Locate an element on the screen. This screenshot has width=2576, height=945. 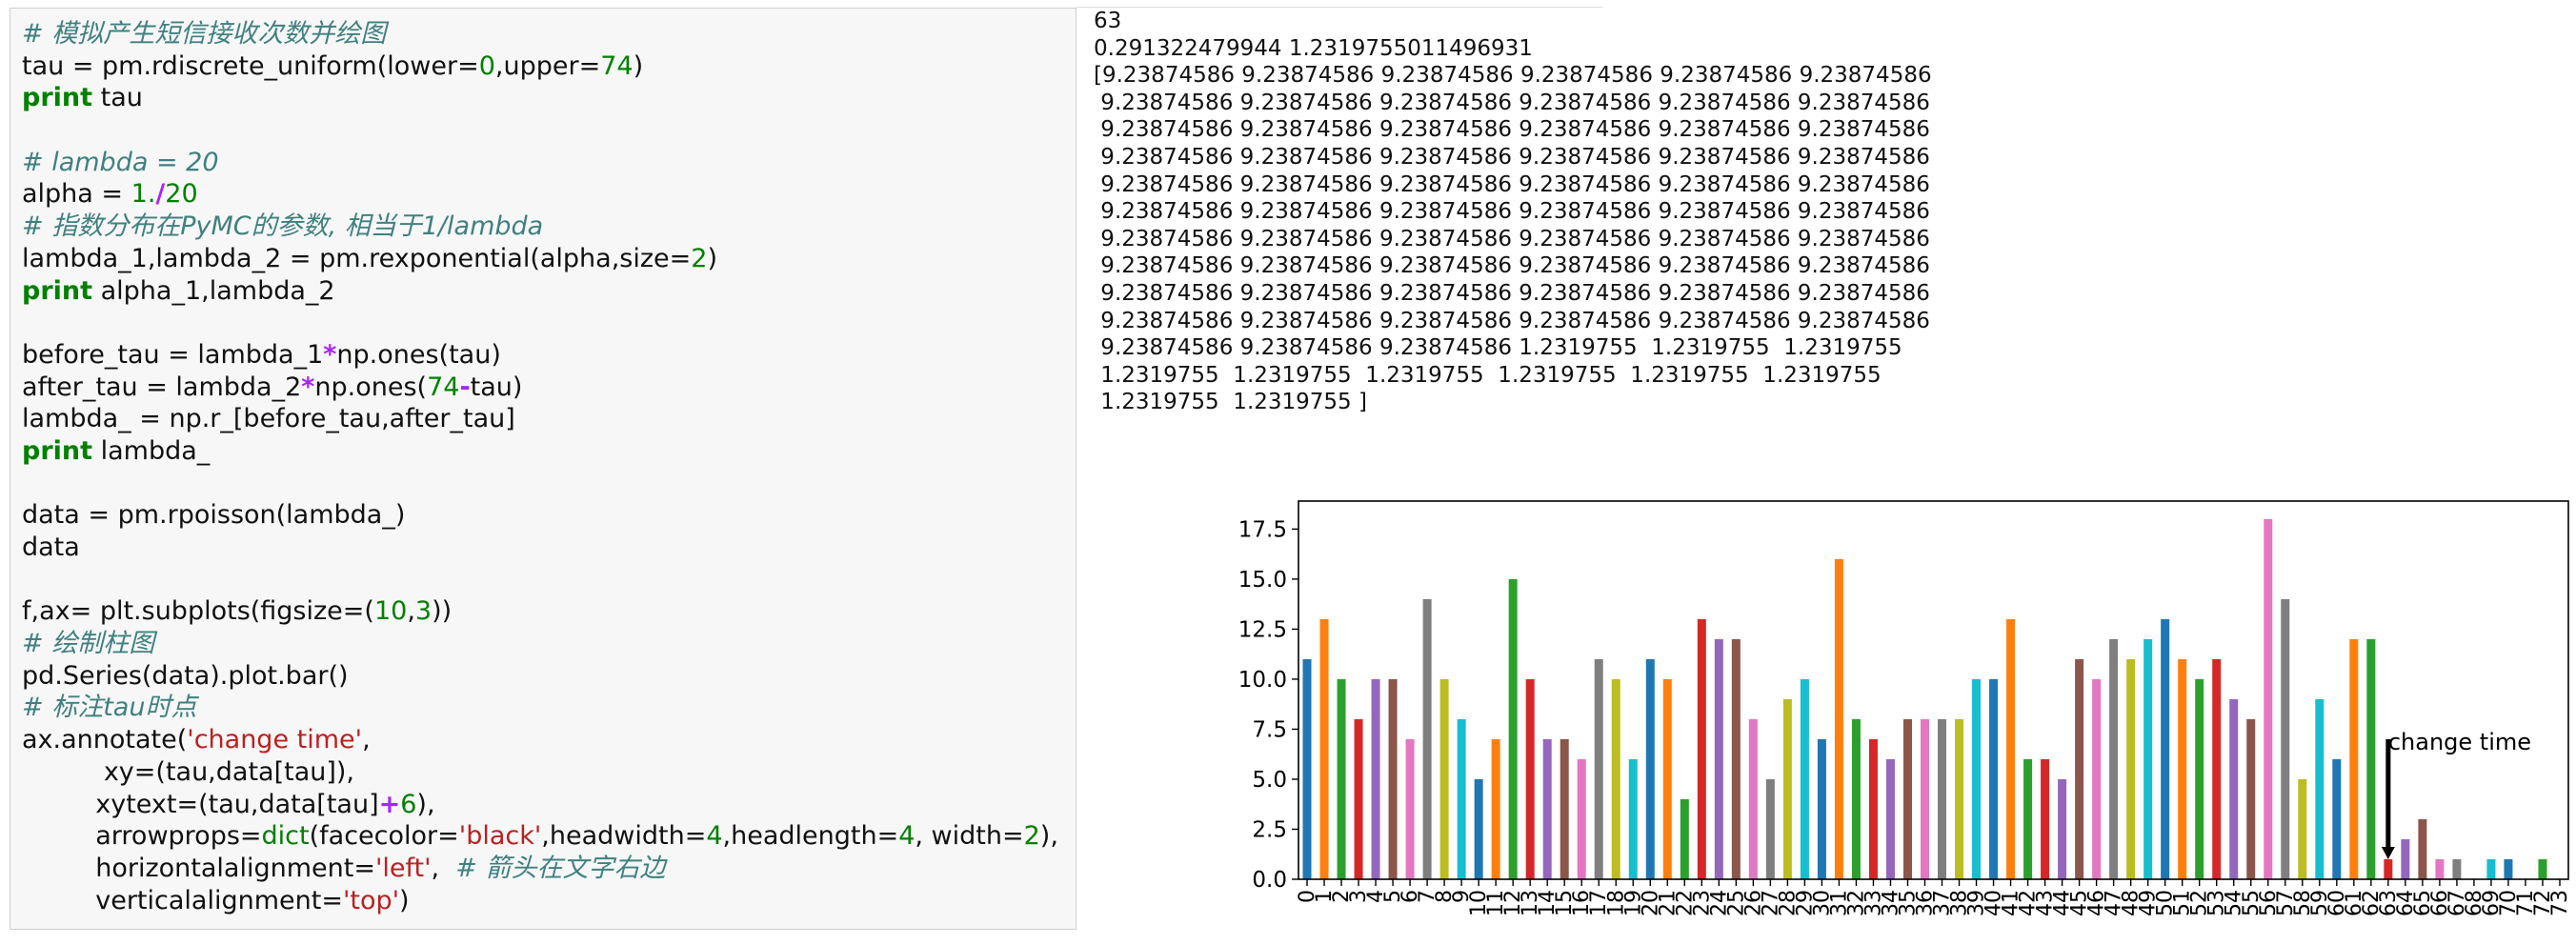
code-token: alpha_1,lambda_2 is located at coordinates (214, 290).